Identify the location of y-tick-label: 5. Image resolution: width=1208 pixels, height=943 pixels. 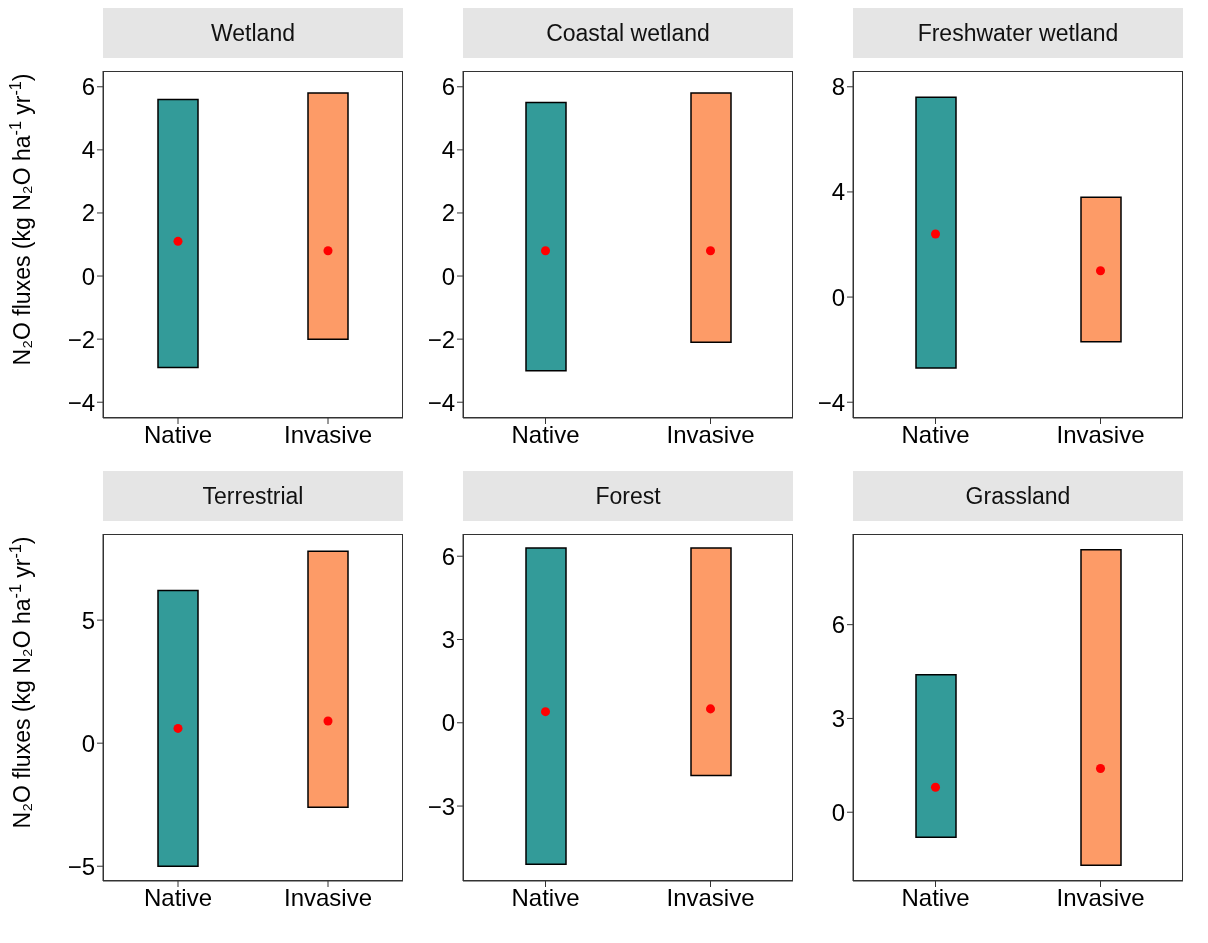
(88, 620).